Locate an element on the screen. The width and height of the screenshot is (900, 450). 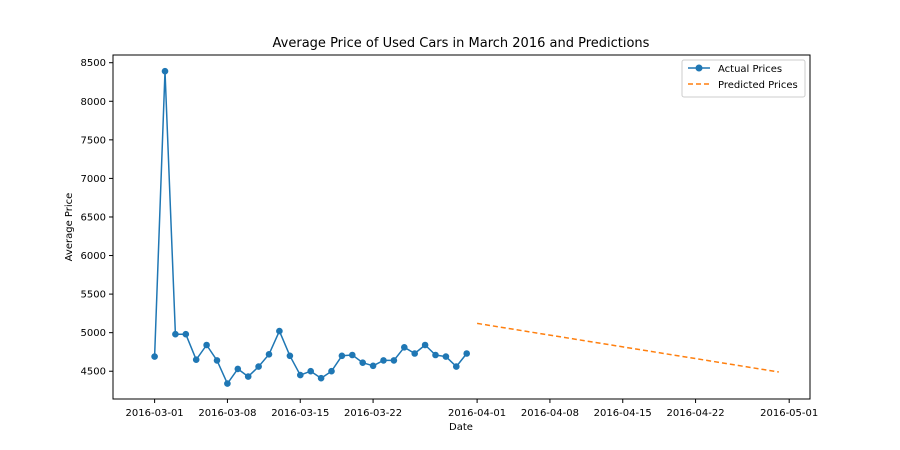
x-tick-label: 2016-04-15 is located at coordinates (623, 413).